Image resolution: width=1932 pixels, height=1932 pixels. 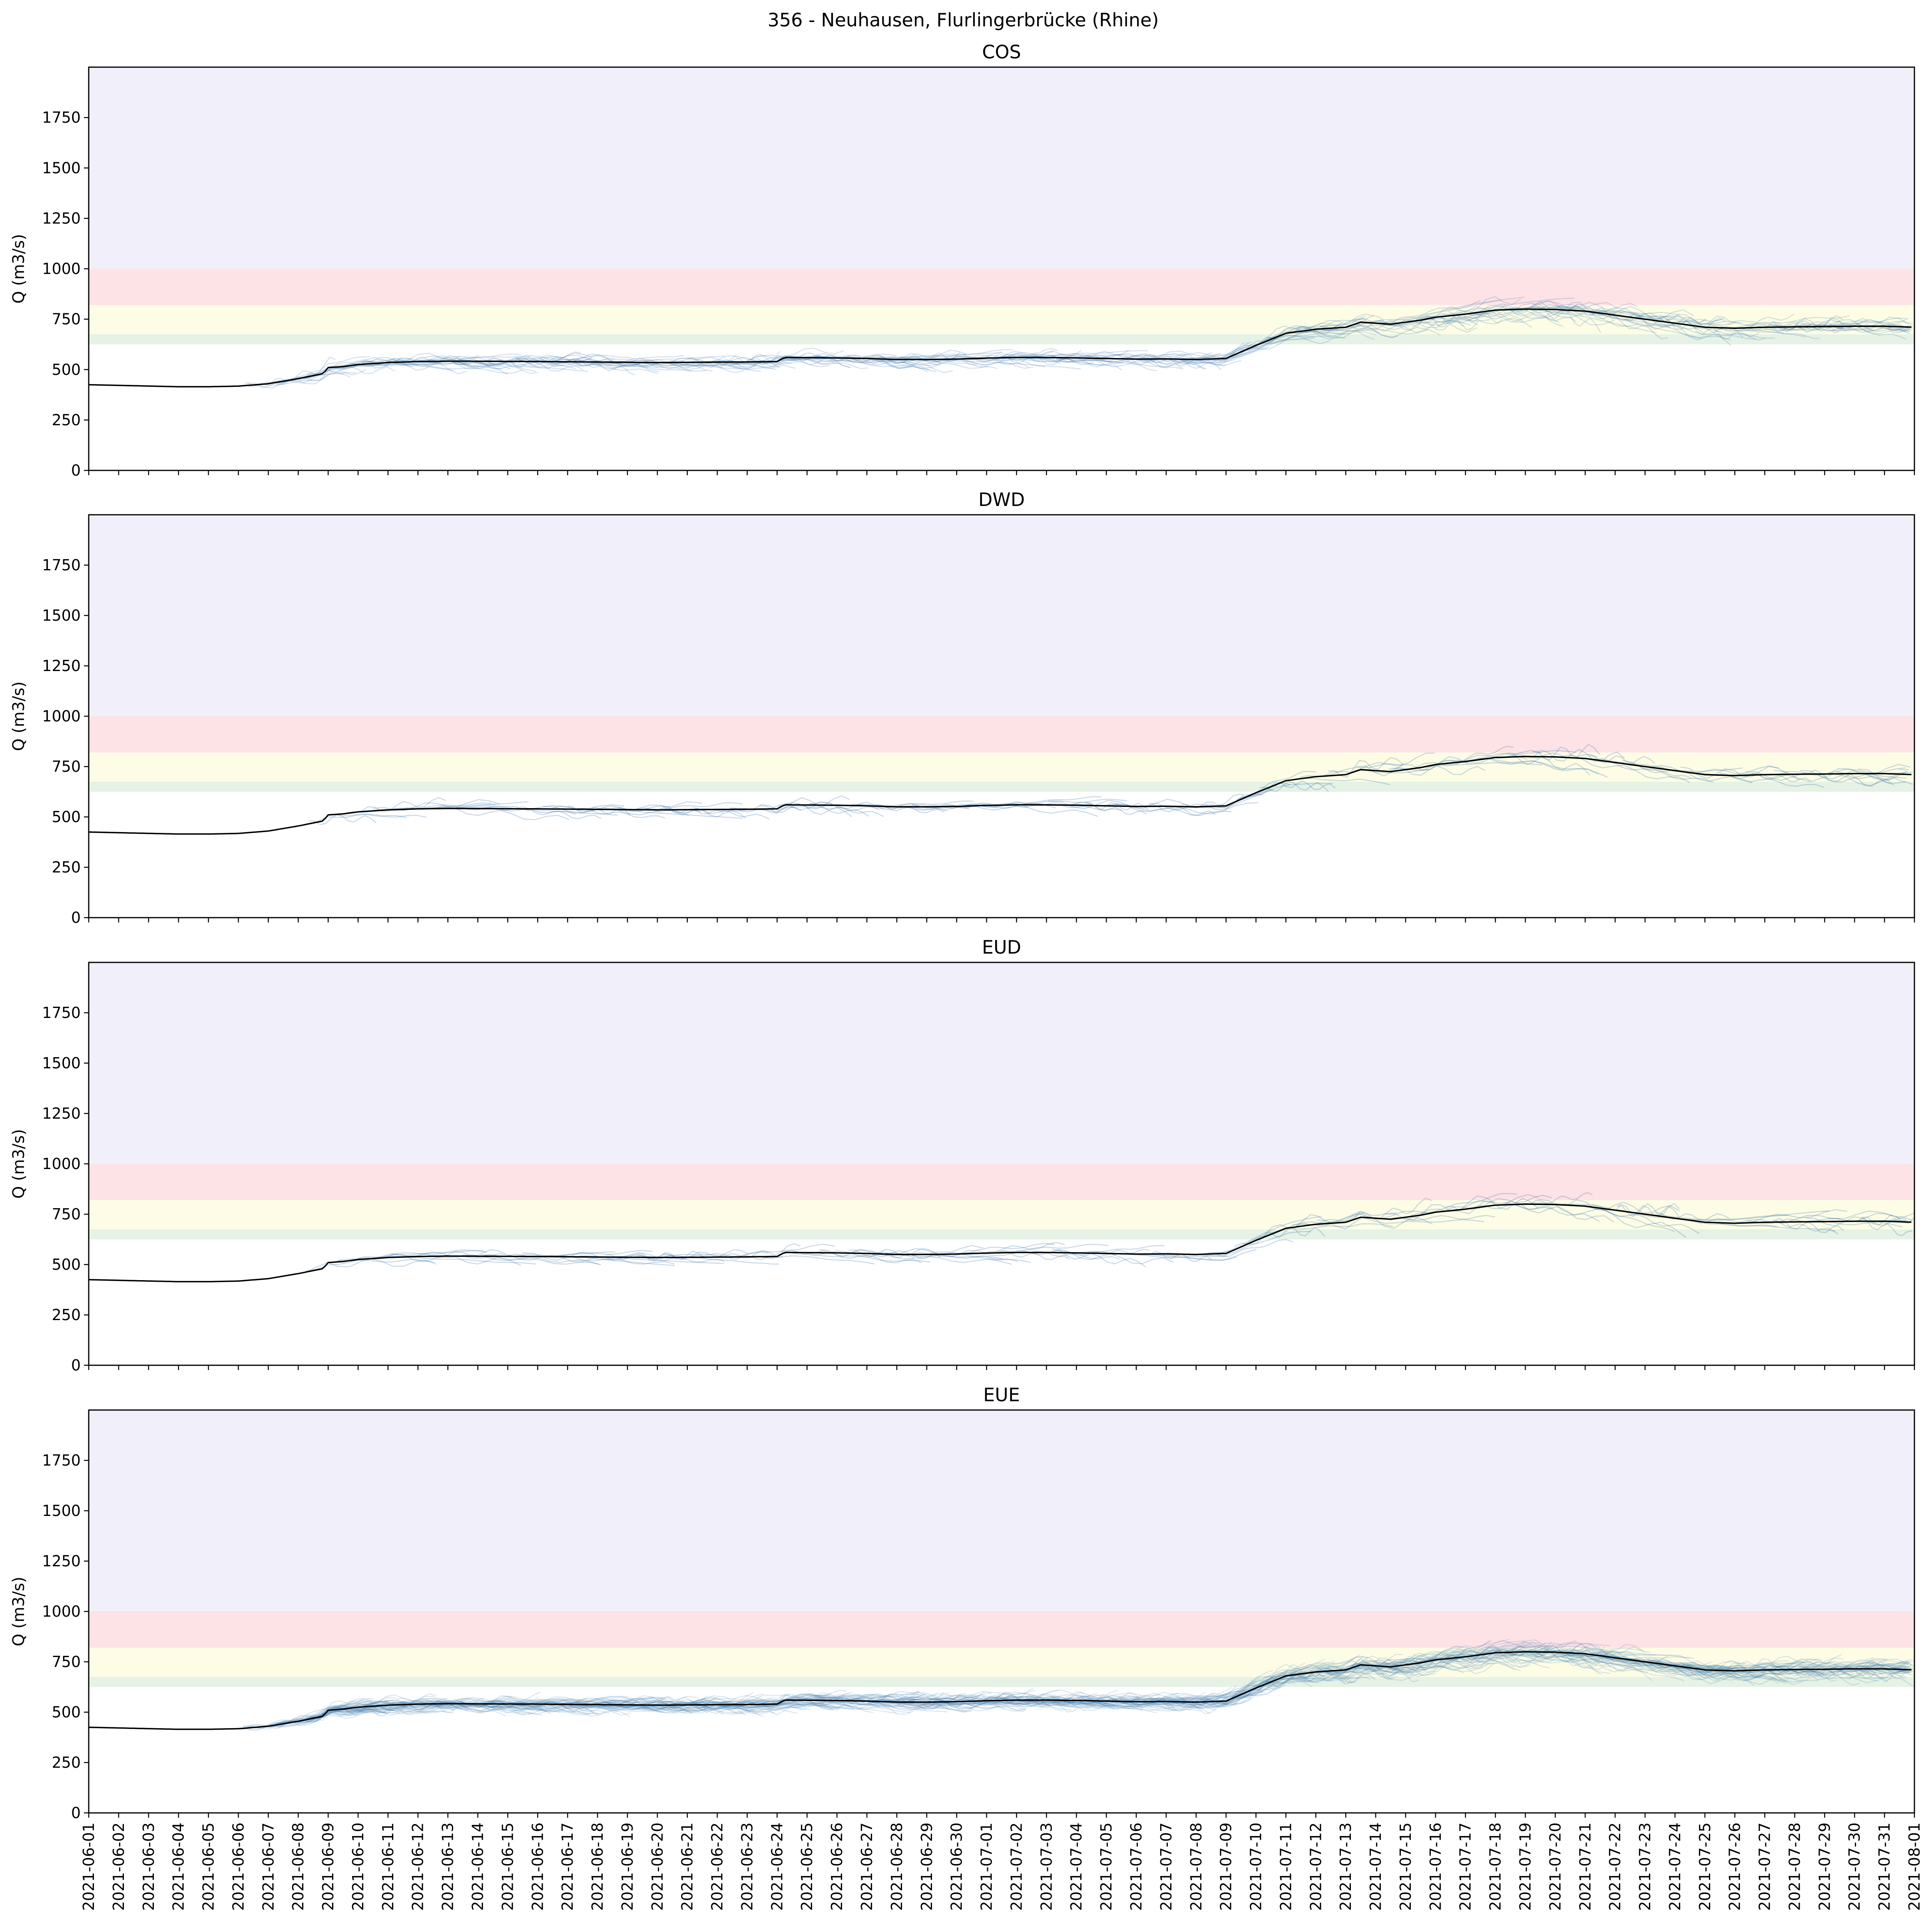 What do you see at coordinates (66, 766) in the screenshot?
I see `y-tick-label: 750` at bounding box center [66, 766].